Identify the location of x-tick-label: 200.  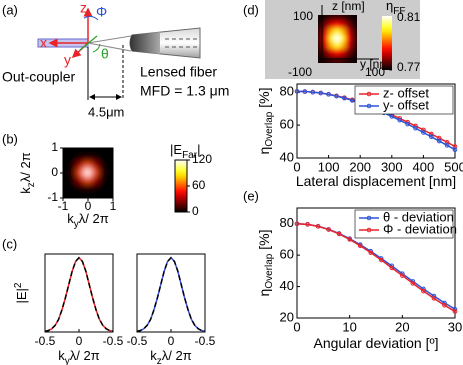
(360, 166).